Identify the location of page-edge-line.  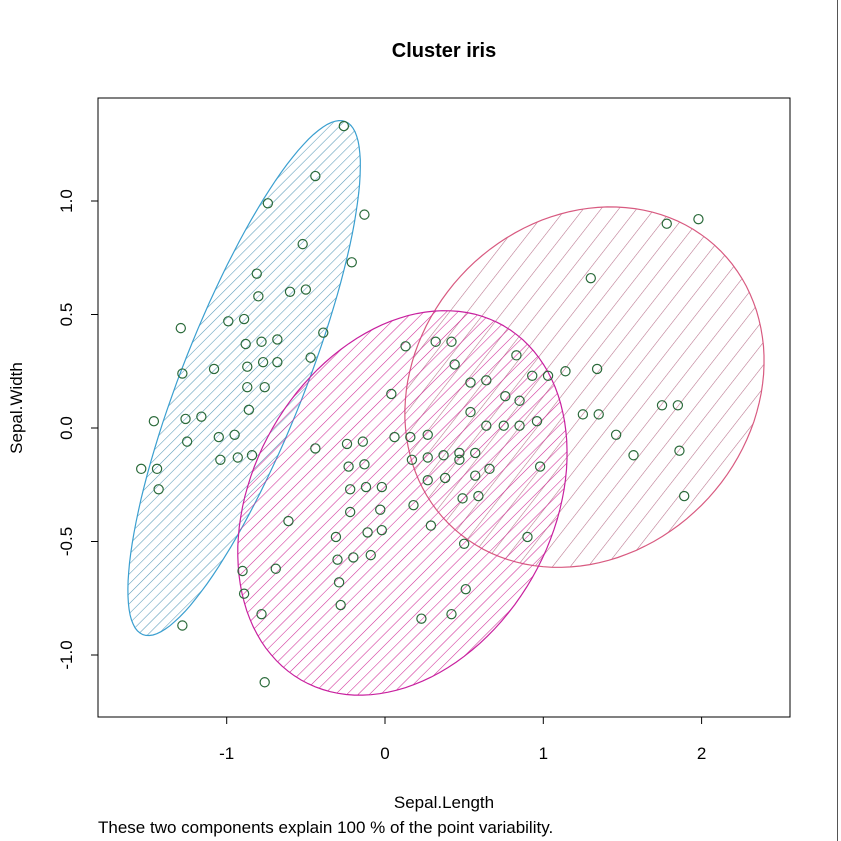
(837, 420).